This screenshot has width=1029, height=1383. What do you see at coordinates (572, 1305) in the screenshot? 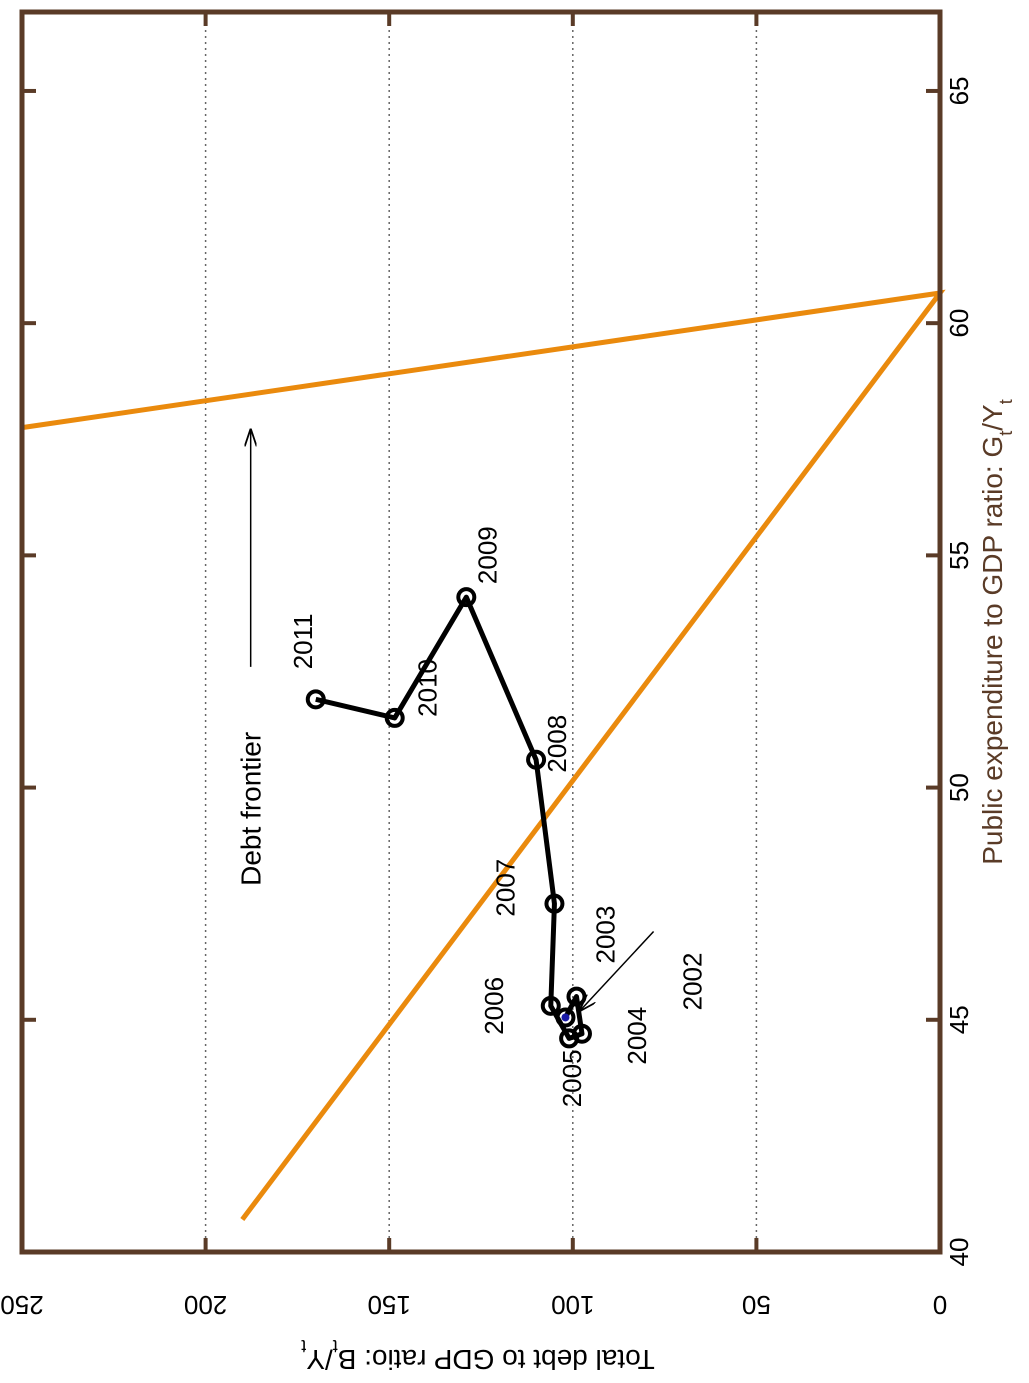
I see `y-tick-label: 100` at bounding box center [572, 1305].